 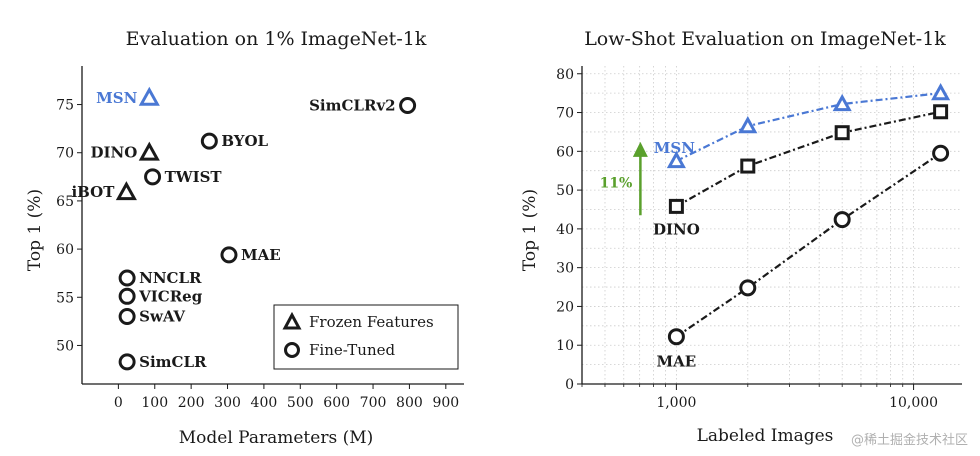 I want to click on point-simclrv2-marker, so click(x=408, y=106).